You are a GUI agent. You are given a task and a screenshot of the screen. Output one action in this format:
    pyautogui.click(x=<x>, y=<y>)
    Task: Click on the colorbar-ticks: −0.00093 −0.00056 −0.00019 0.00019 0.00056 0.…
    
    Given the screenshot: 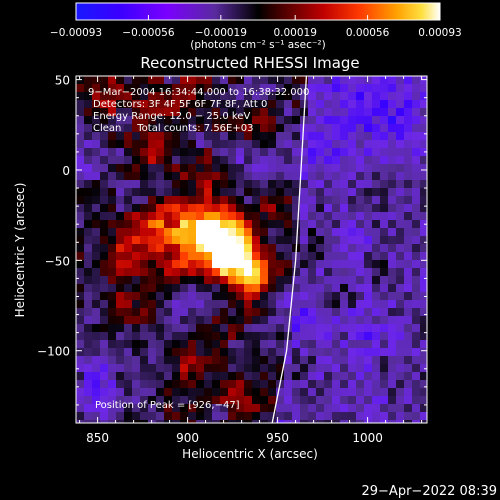 What is the action you would take?
    pyautogui.click(x=256, y=27)
    